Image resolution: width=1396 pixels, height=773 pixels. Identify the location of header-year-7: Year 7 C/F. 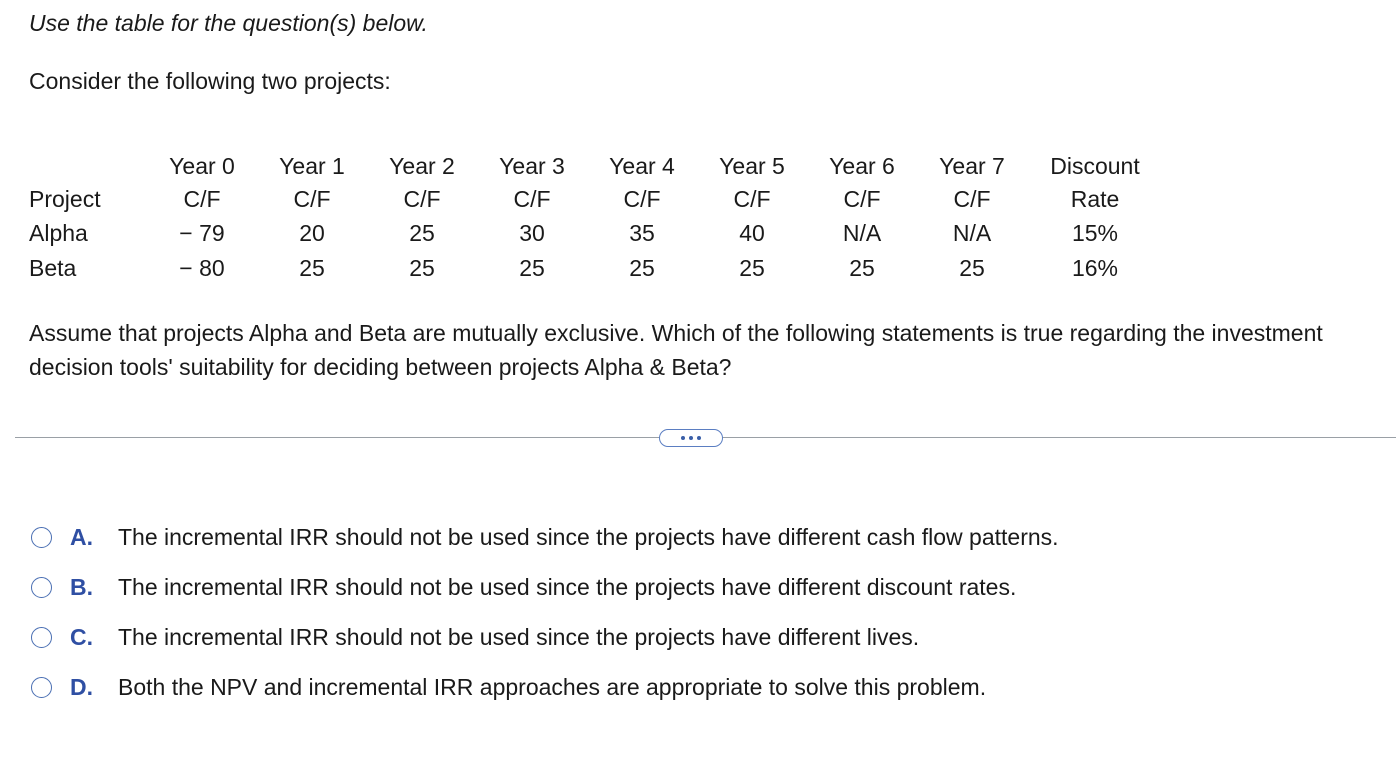
(972, 182).